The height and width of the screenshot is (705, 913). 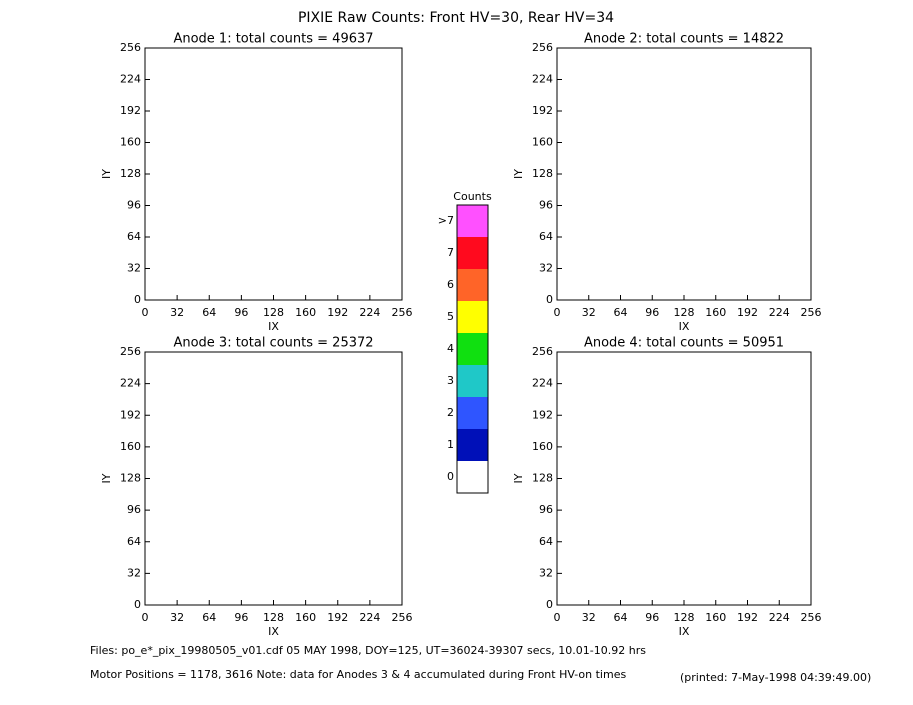 I want to click on colorbar-label: 1, so click(x=450, y=444).